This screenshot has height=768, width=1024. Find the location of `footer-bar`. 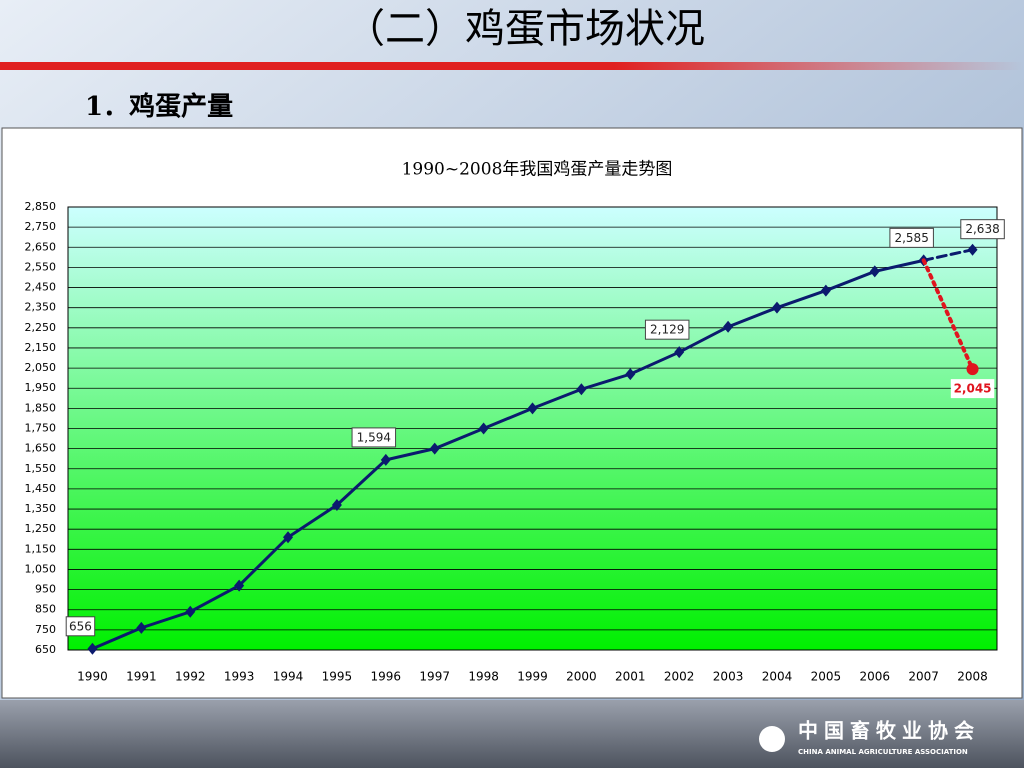

footer-bar is located at coordinates (512, 734).